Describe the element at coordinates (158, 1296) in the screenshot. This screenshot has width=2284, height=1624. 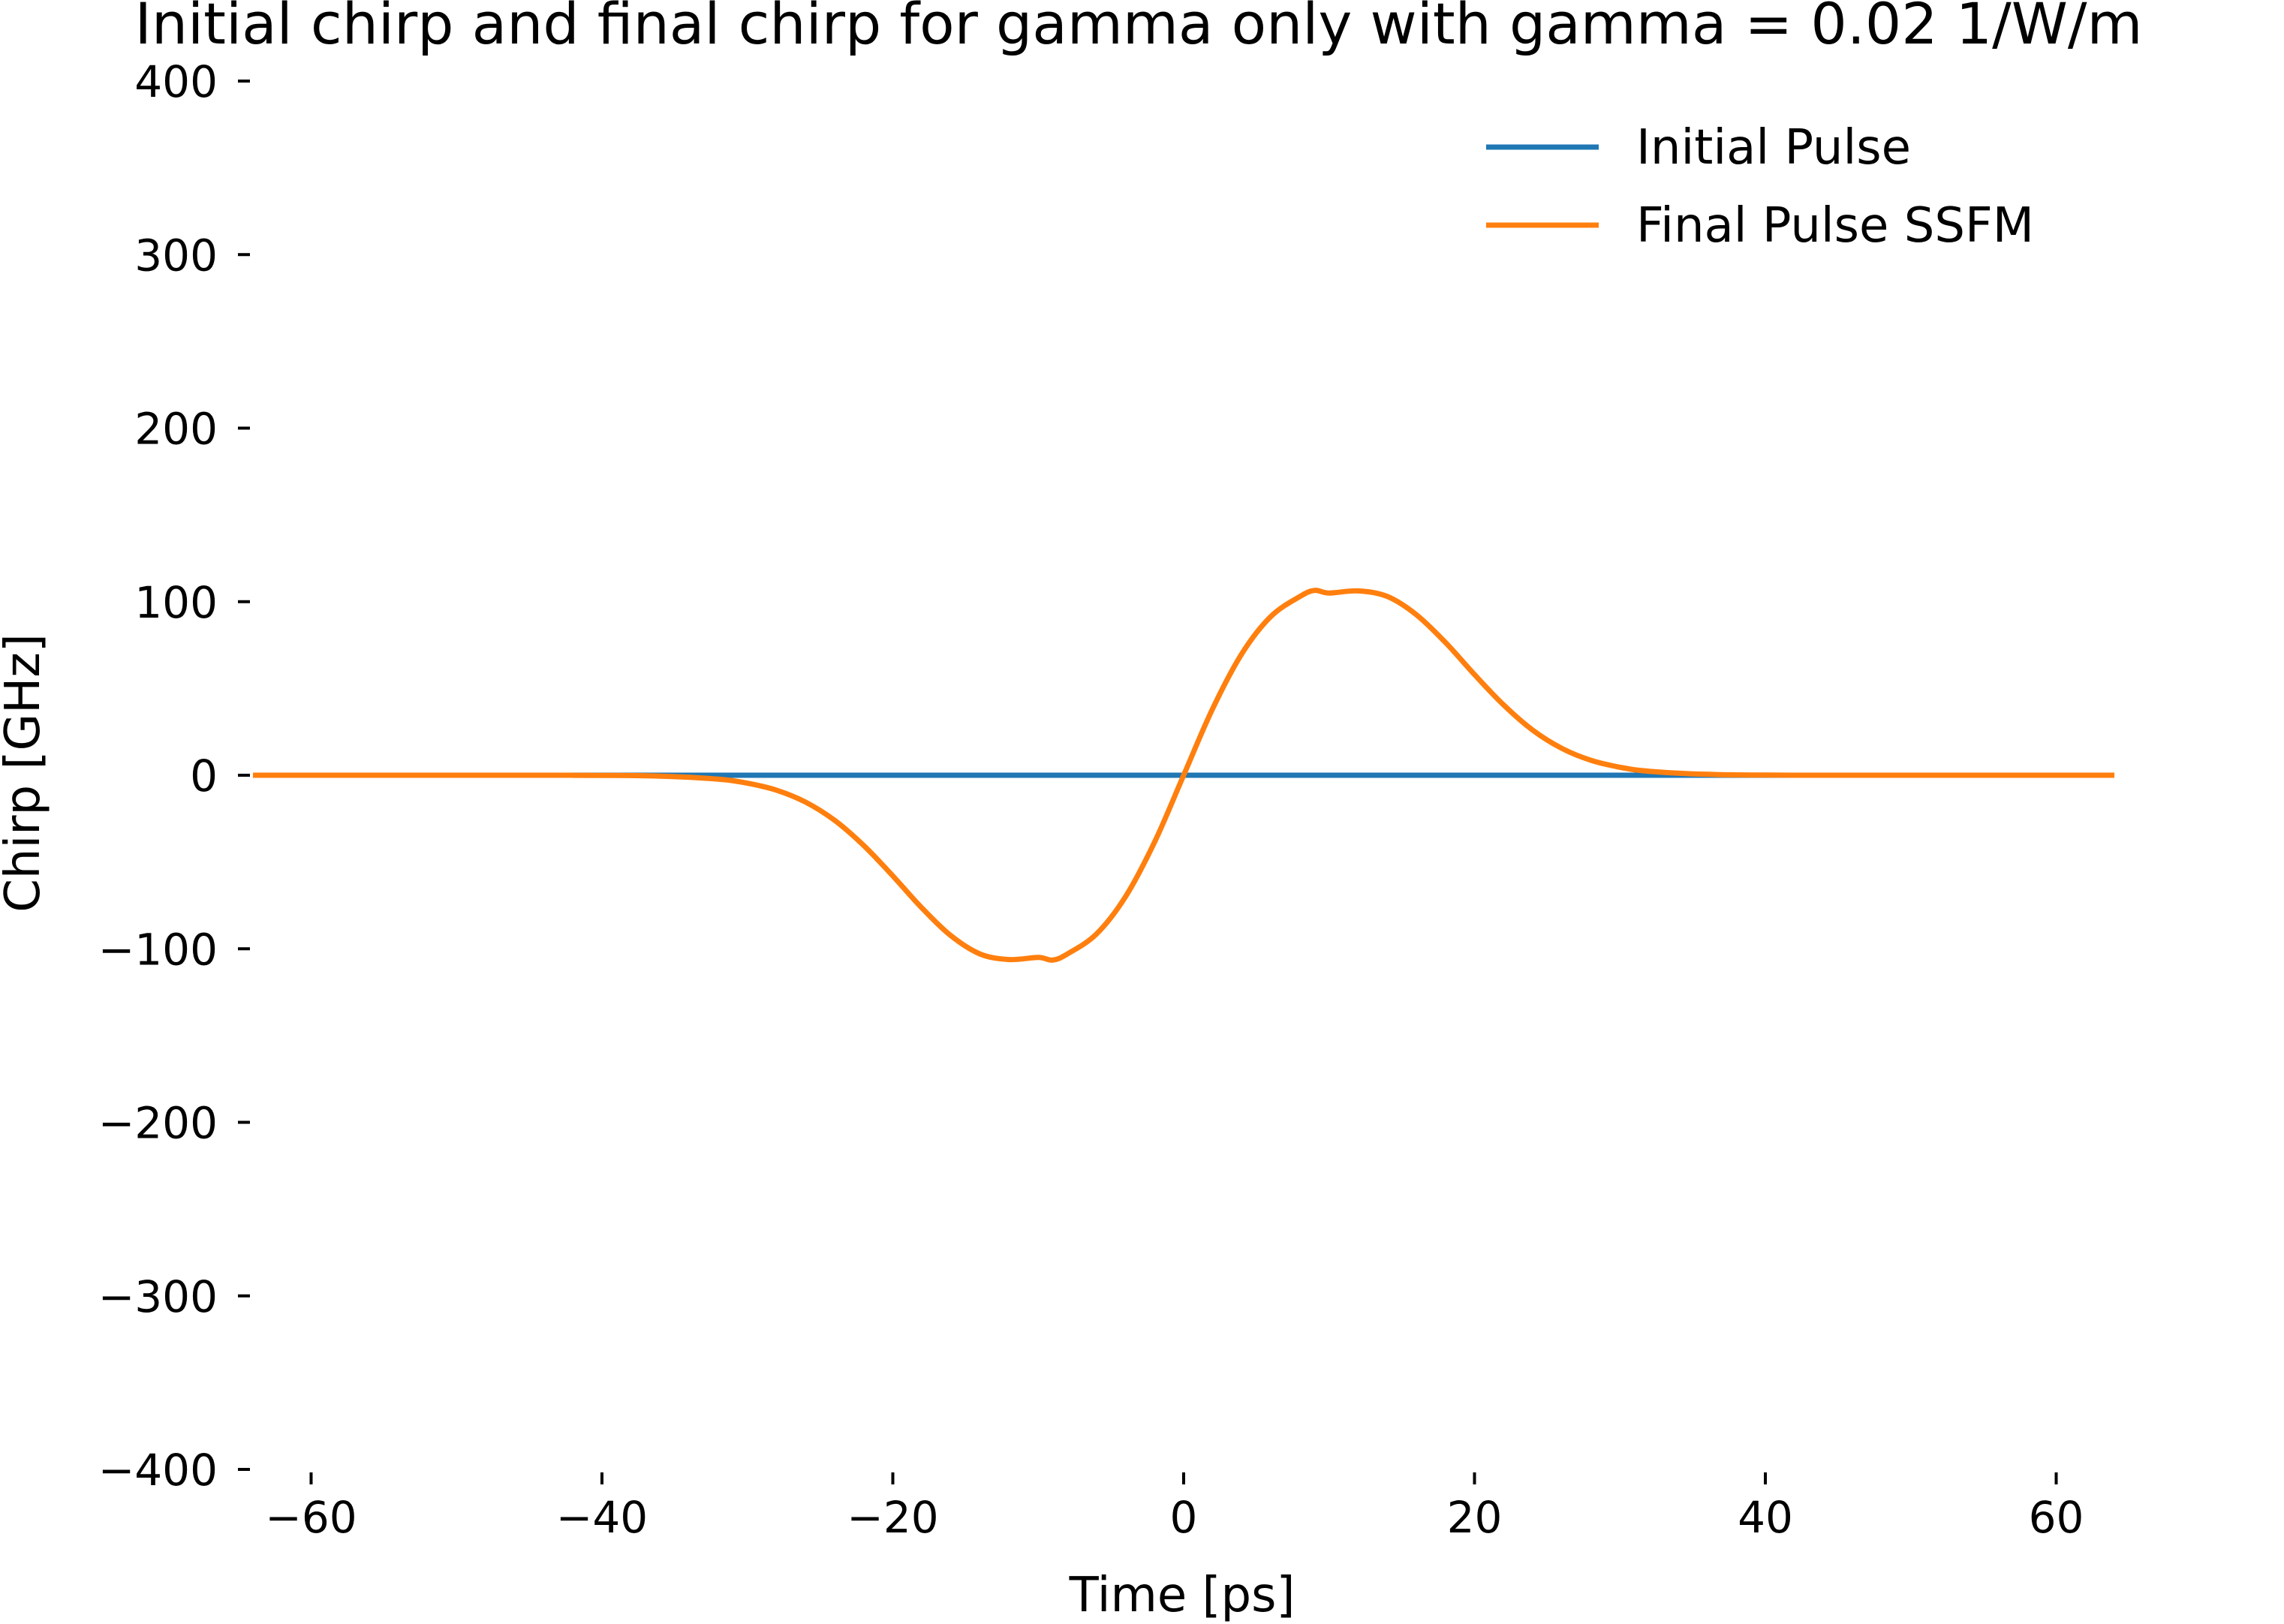
I see `y-tick-label: −300` at that location.